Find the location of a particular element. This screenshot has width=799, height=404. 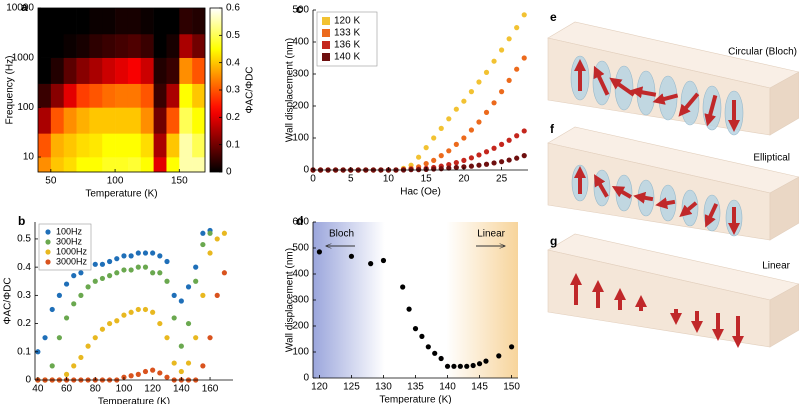

panel-letter: a is located at coordinates (24, 7).